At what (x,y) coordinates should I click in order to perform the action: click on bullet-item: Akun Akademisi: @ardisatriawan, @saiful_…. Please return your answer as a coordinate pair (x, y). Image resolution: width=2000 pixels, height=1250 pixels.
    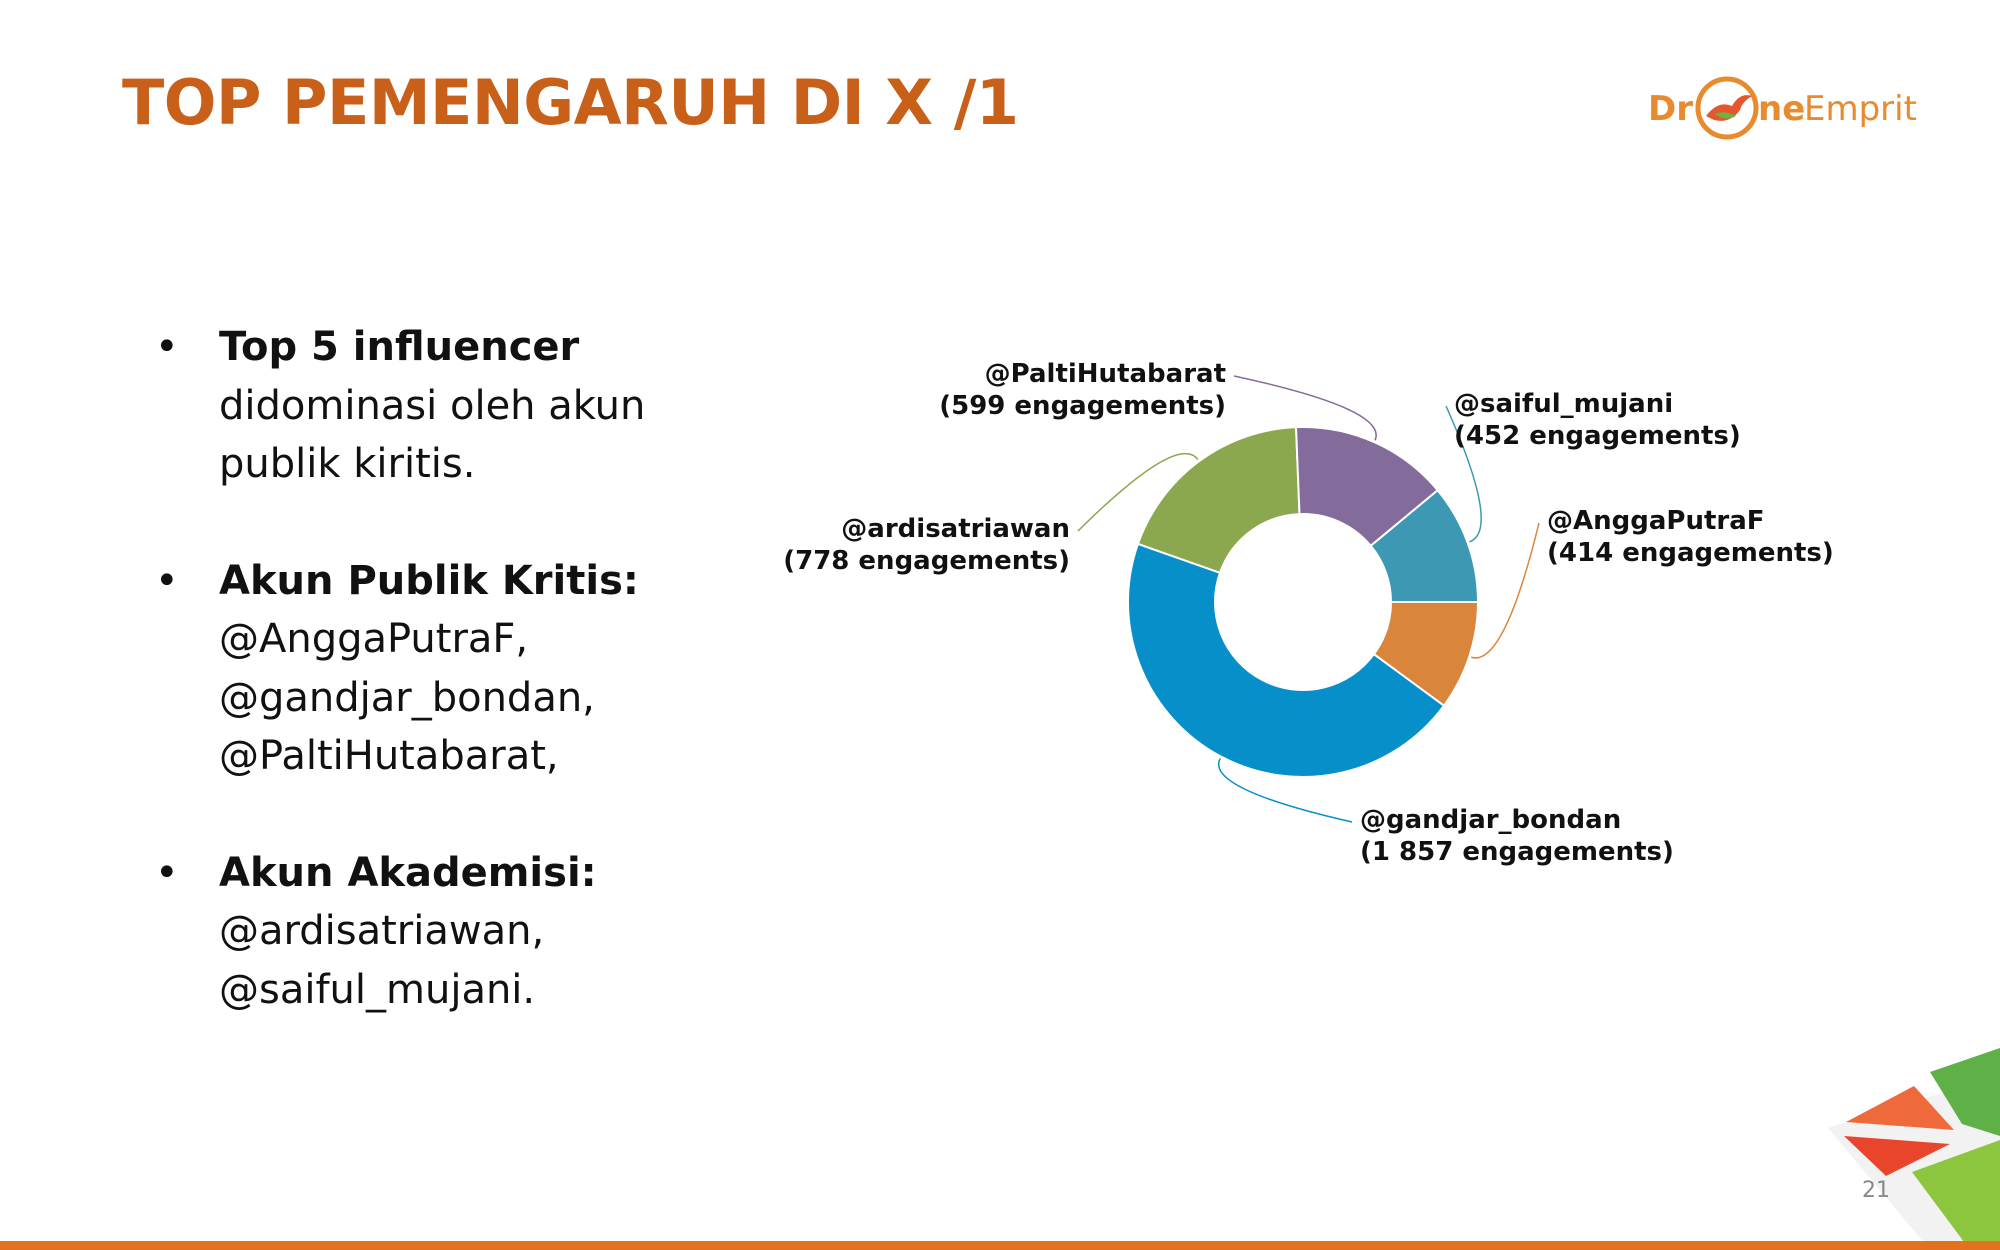
    Looking at the image, I should click on (435, 932).